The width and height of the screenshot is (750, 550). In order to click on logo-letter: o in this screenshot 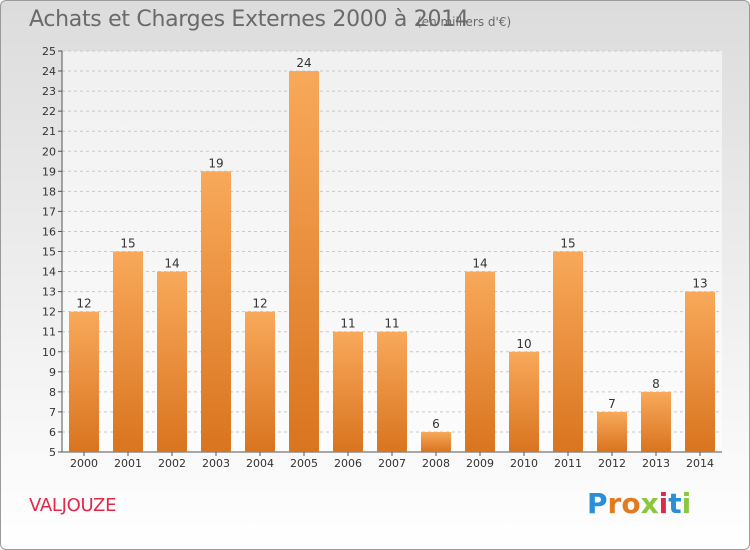, I will do `click(631, 503)`.